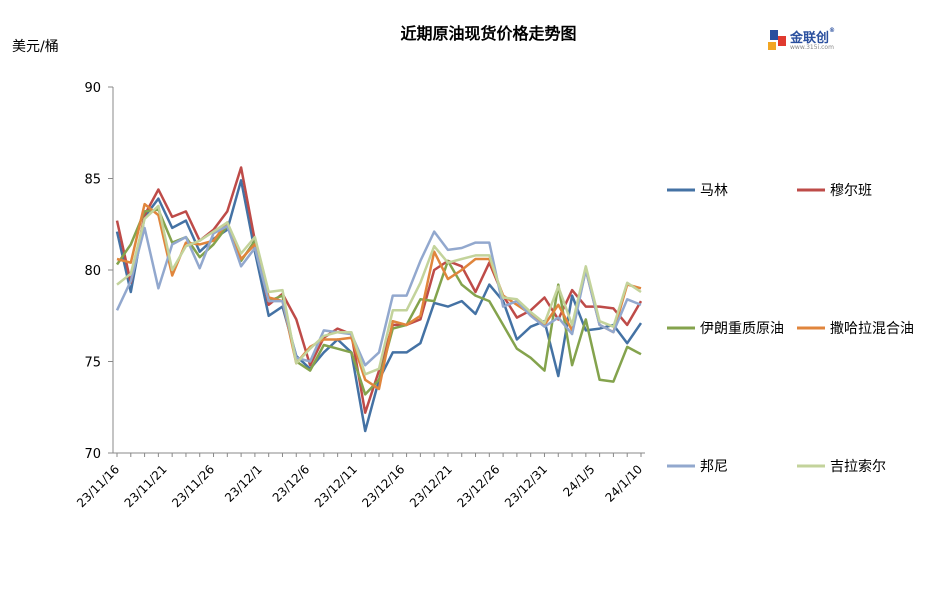 The height and width of the screenshot is (601, 937). What do you see at coordinates (811, 41) in the screenshot?
I see `brand-logo: 金联创® www.315i.com` at bounding box center [811, 41].